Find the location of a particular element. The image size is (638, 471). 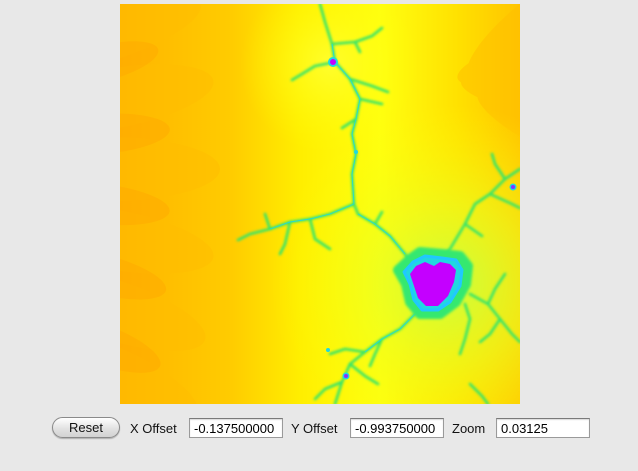

y-offset-label: Y Offset is located at coordinates (314, 428).